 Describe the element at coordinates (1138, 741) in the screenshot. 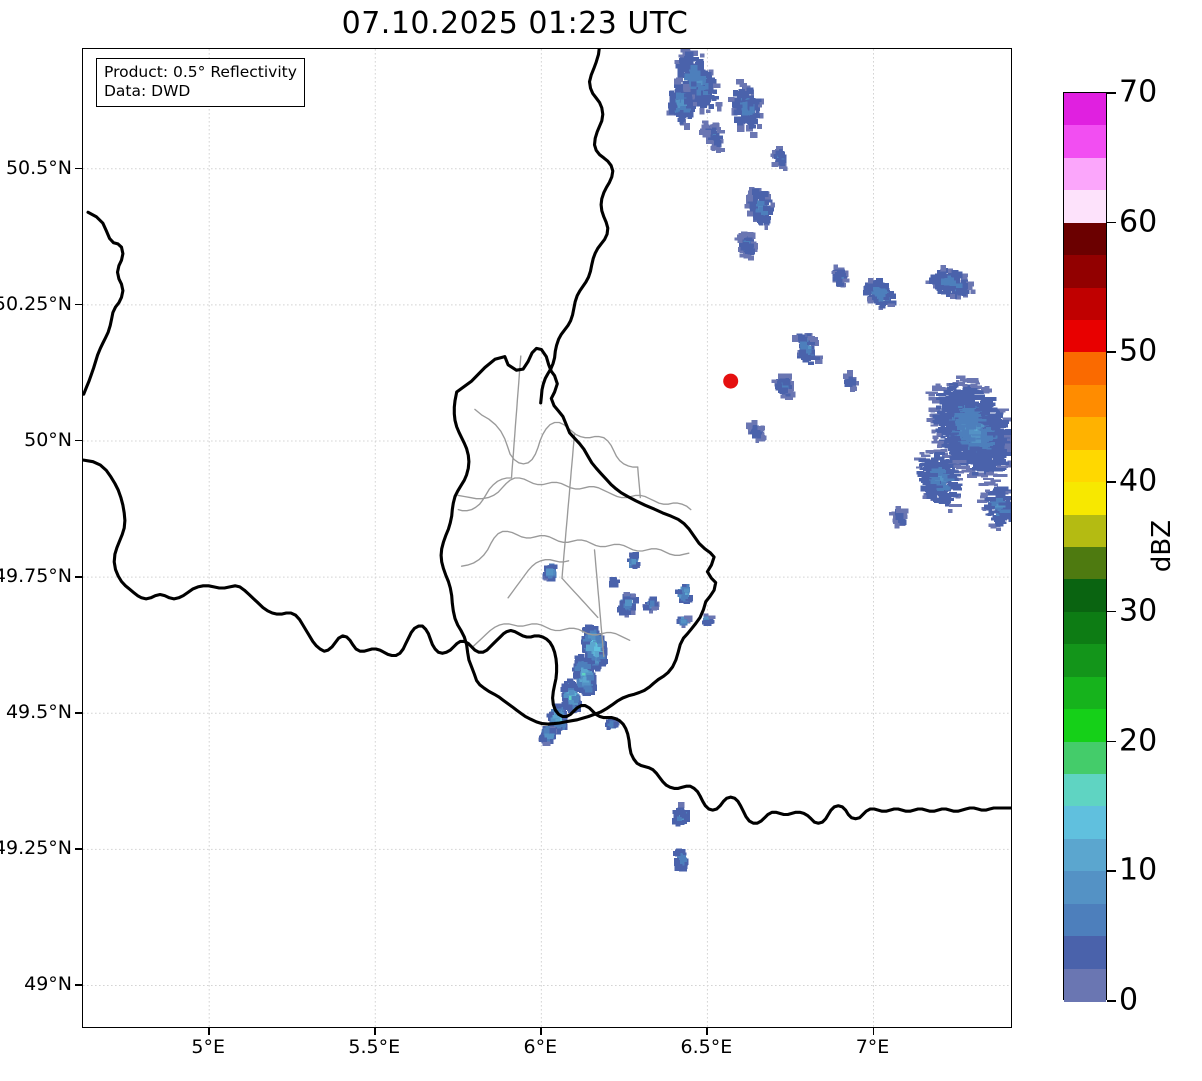

I see `colorbar-tick-label: 20` at that location.